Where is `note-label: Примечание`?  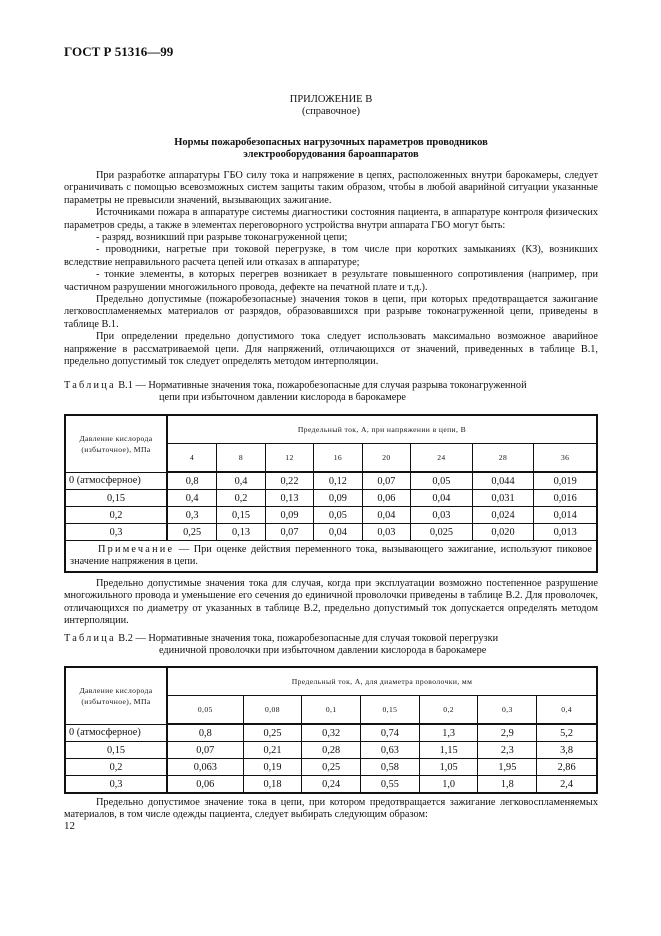
note-label: Примечание is located at coordinates (136, 549).